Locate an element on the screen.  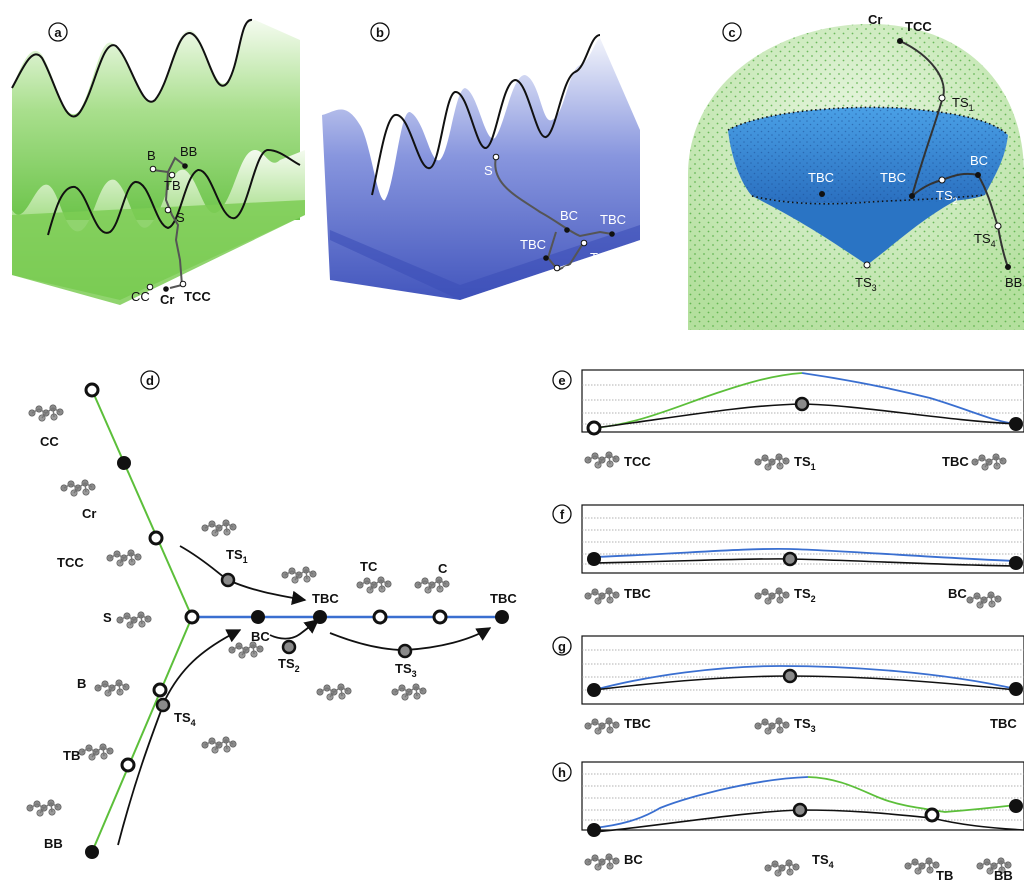
panel-d-letter: d is located at coordinates (150, 380).